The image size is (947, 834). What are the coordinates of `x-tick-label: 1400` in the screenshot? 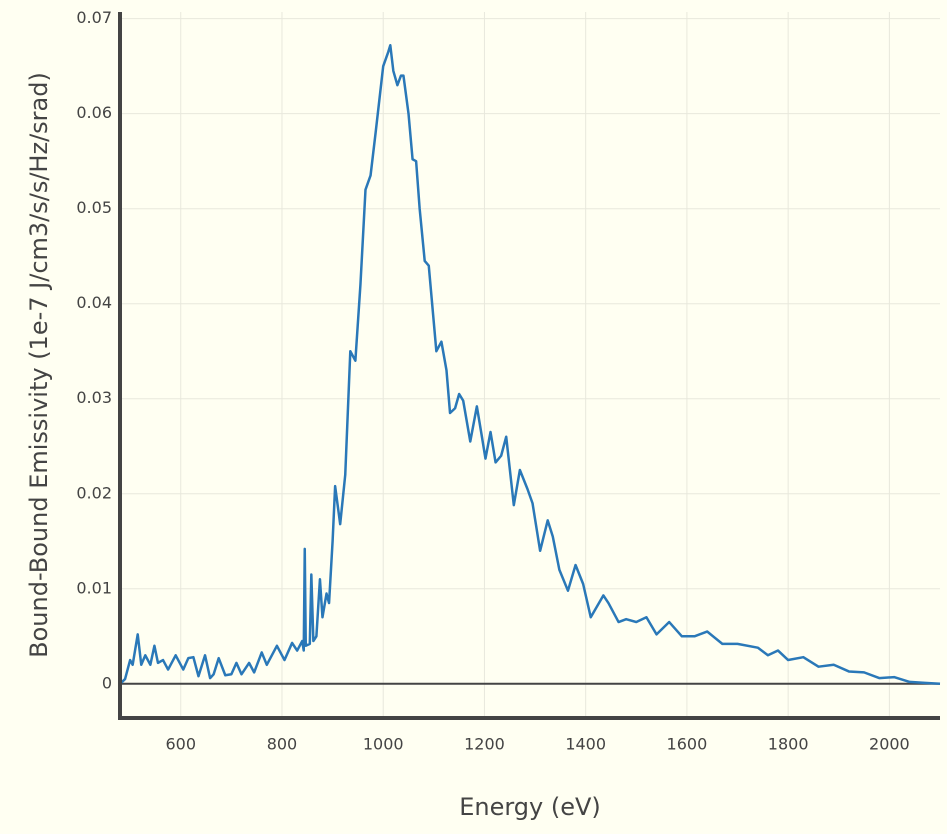 It's located at (585, 744).